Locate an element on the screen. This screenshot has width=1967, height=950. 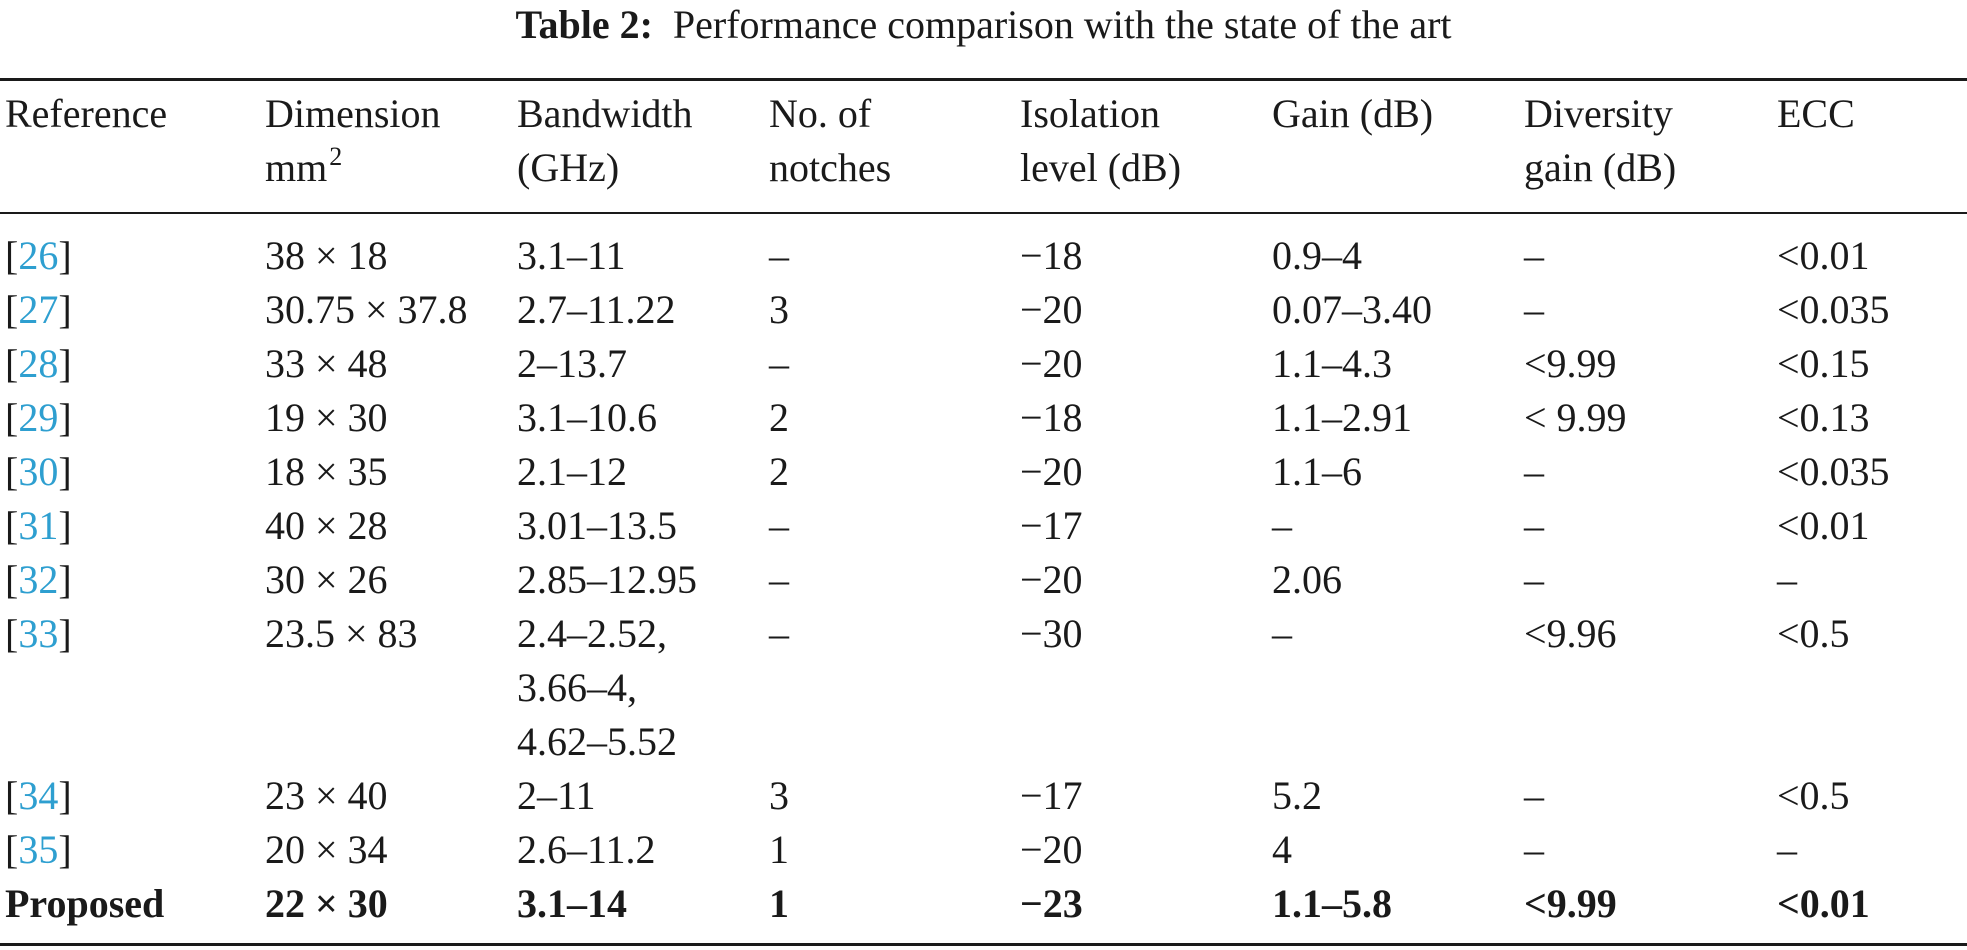
table-cell-reference: [28] is located at coordinates (38, 363).